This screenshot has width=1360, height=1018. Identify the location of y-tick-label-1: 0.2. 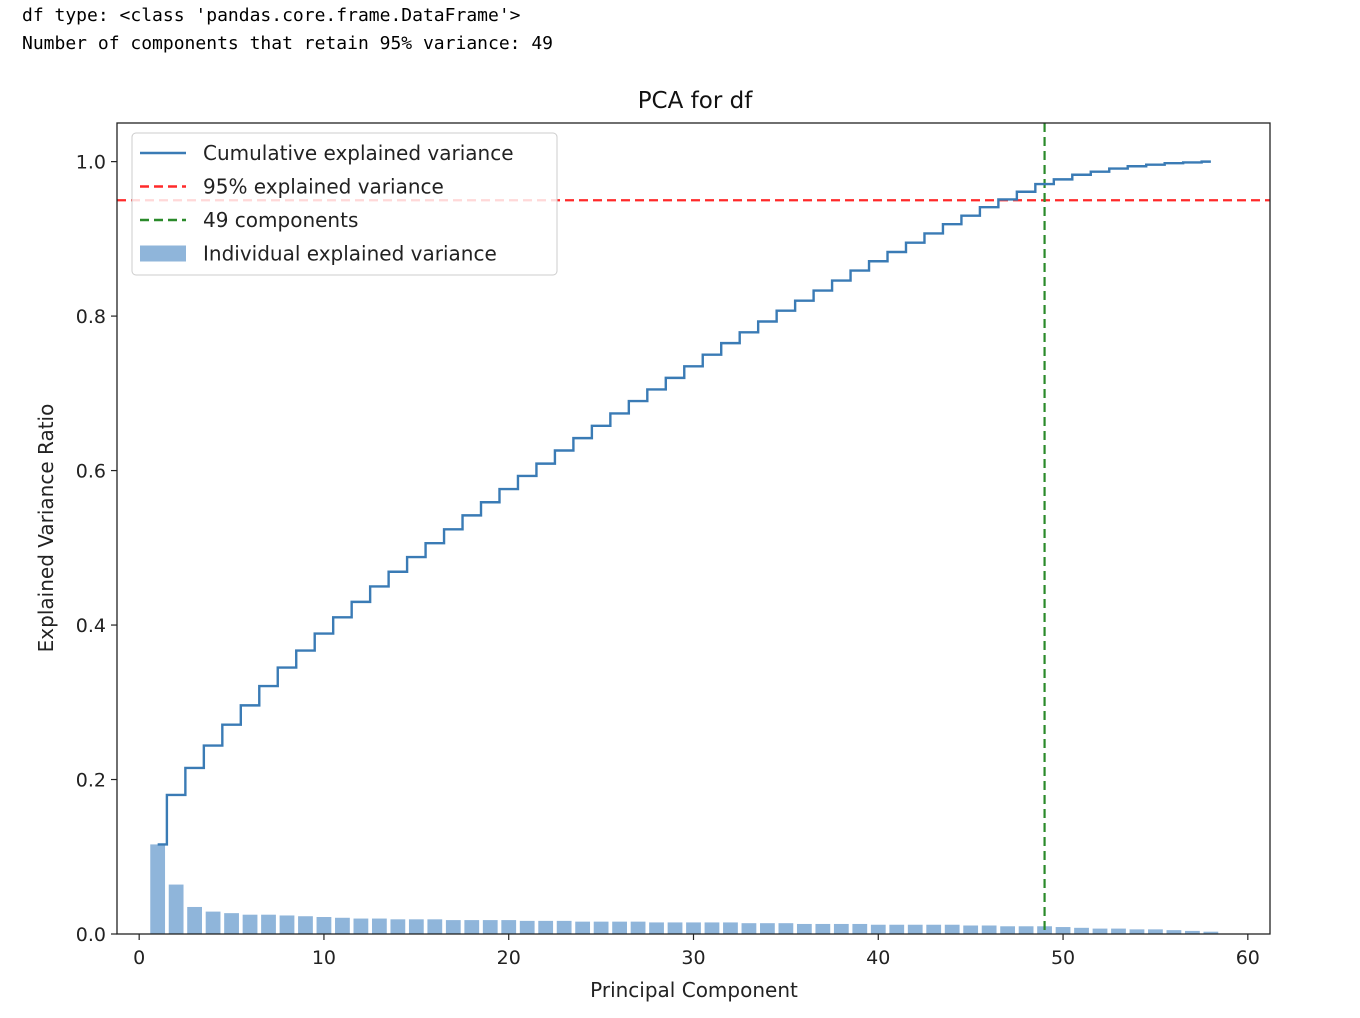
(91, 781).